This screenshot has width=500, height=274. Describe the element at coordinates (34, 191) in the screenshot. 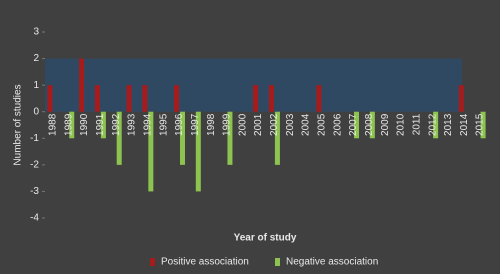

I see `y-tick-label: -3` at that location.